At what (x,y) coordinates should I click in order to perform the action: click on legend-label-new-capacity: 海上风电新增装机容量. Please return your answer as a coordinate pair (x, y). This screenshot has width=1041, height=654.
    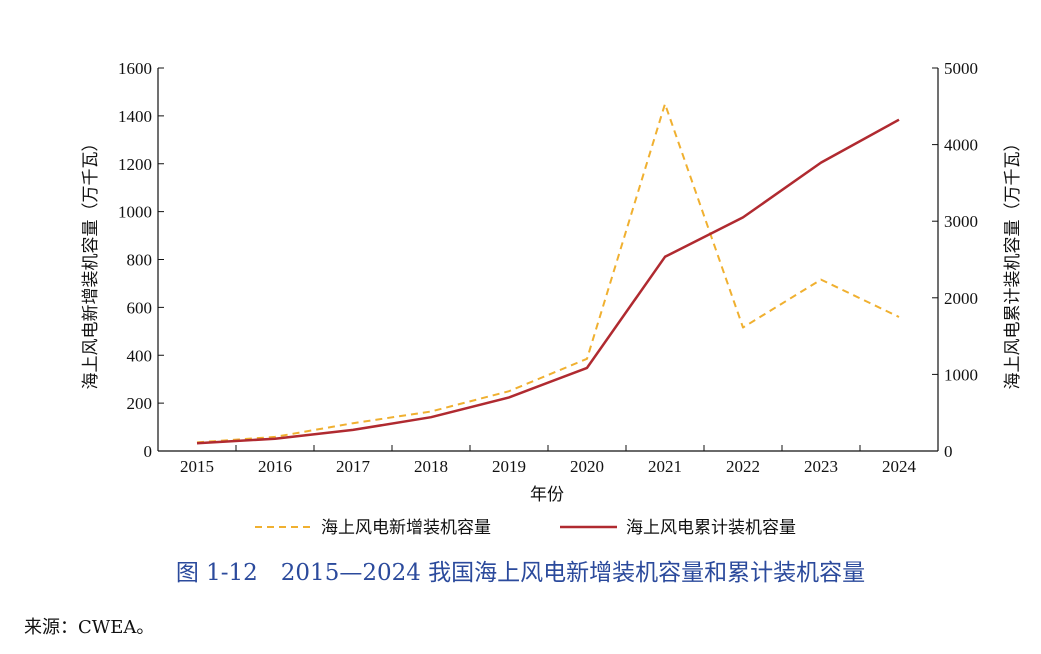
    Looking at the image, I should click on (406, 528).